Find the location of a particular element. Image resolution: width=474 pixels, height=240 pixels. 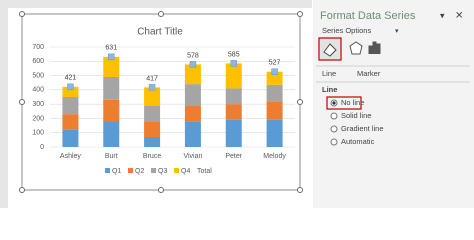

data-label: 527 is located at coordinates (275, 63).